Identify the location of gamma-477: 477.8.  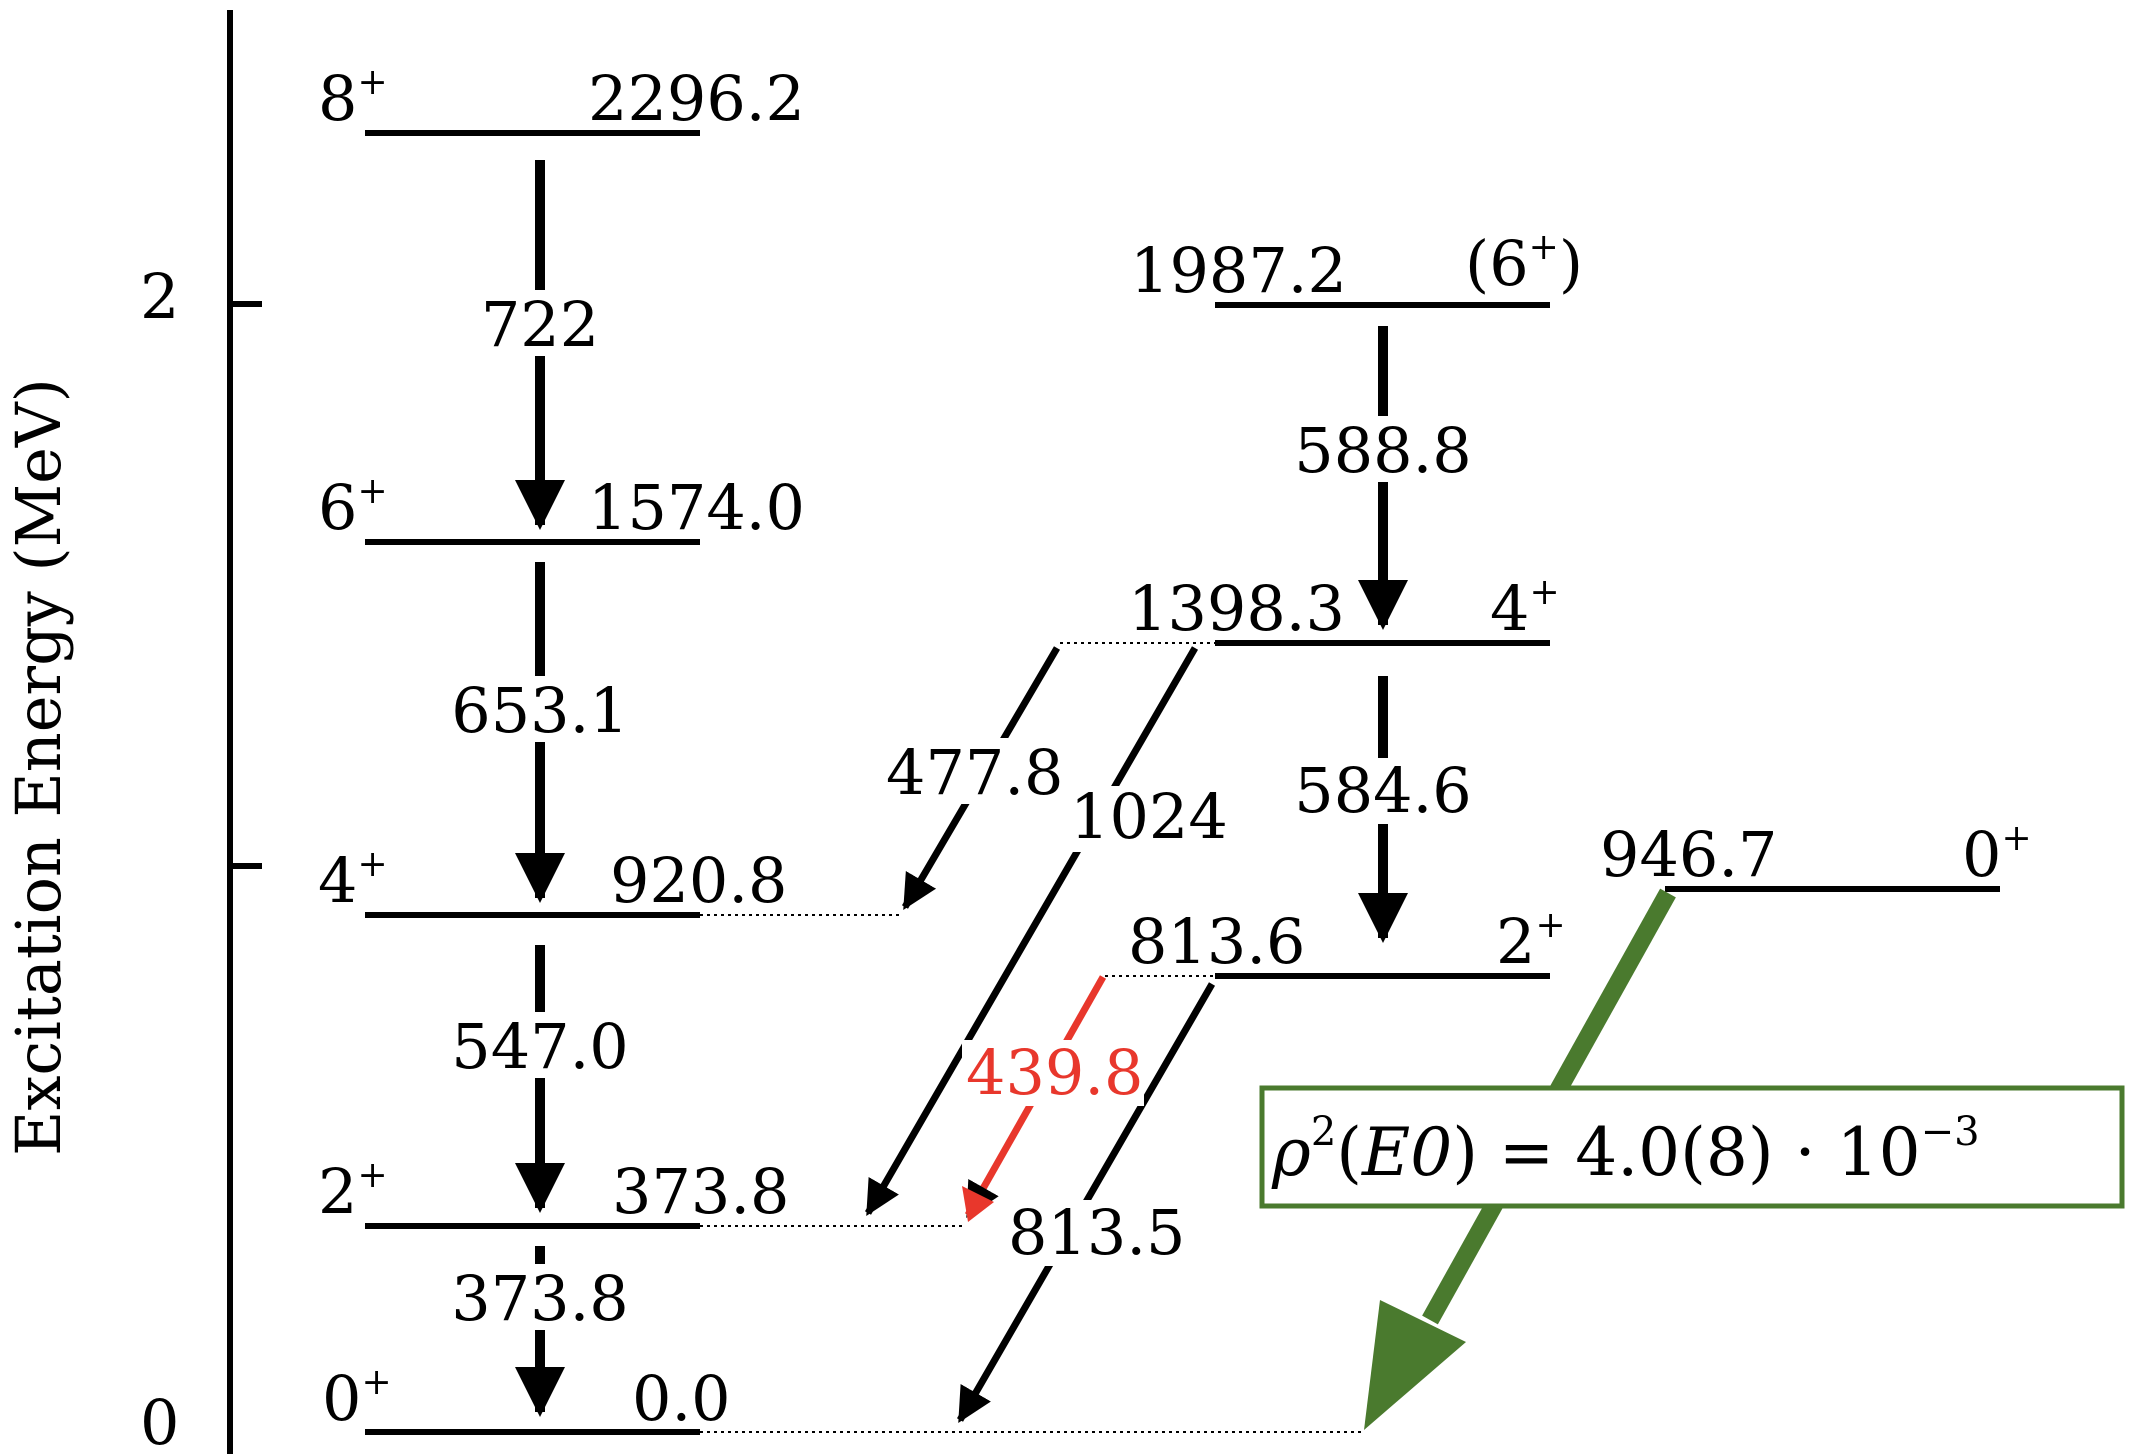
(975, 772).